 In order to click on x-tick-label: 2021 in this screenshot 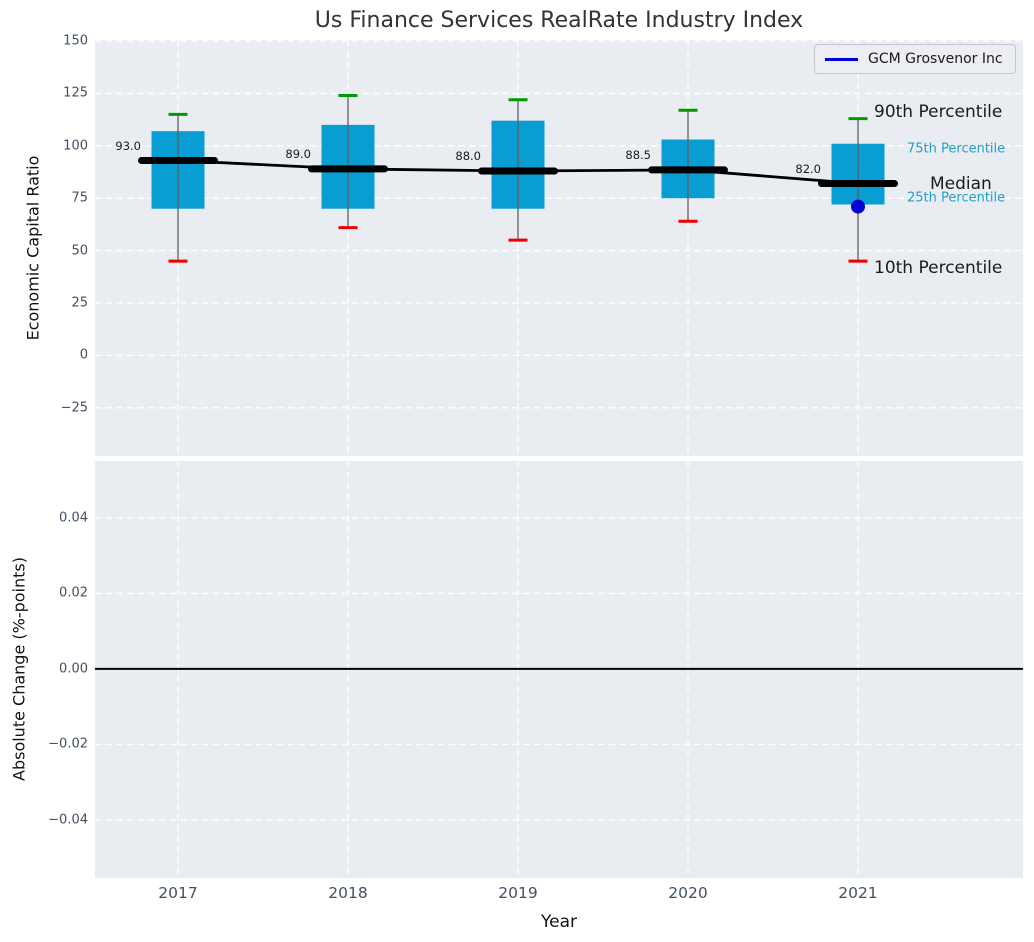, I will do `click(858, 893)`.